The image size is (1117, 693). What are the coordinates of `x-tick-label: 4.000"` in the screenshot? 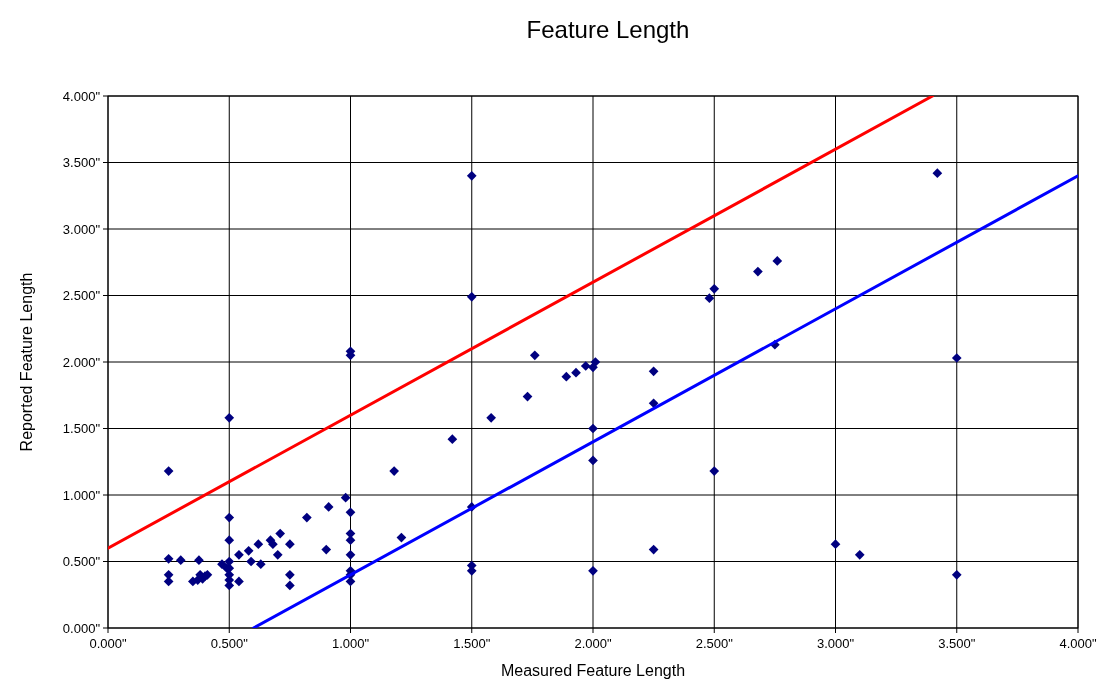 It's located at (1078, 643).